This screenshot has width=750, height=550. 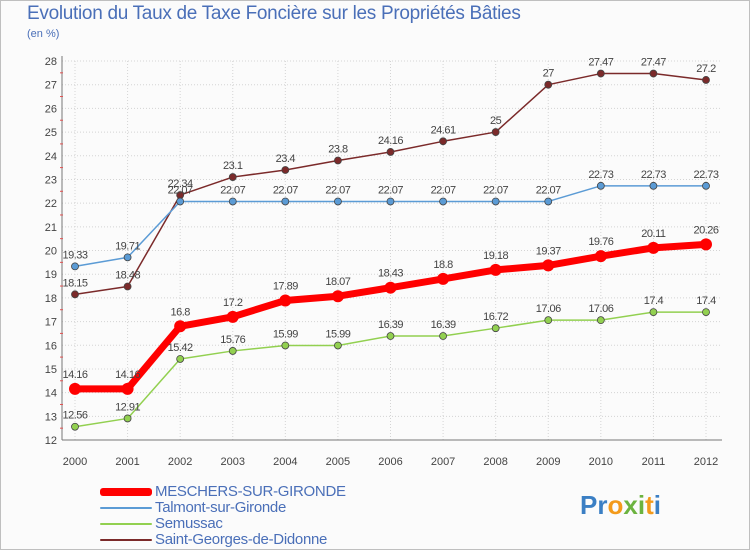 What do you see at coordinates (126, 492) in the screenshot?
I see `legend-swatch-meschers` at bounding box center [126, 492].